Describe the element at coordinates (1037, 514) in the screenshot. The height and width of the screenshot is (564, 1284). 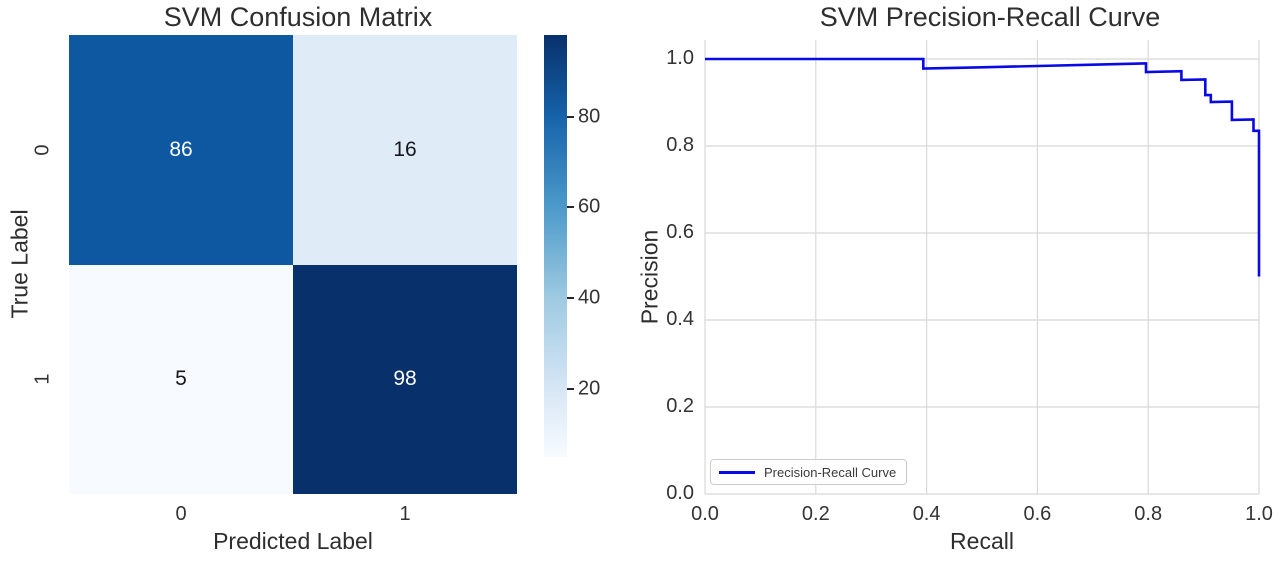
I see `pr-xtick-0.6: 0.6` at that location.